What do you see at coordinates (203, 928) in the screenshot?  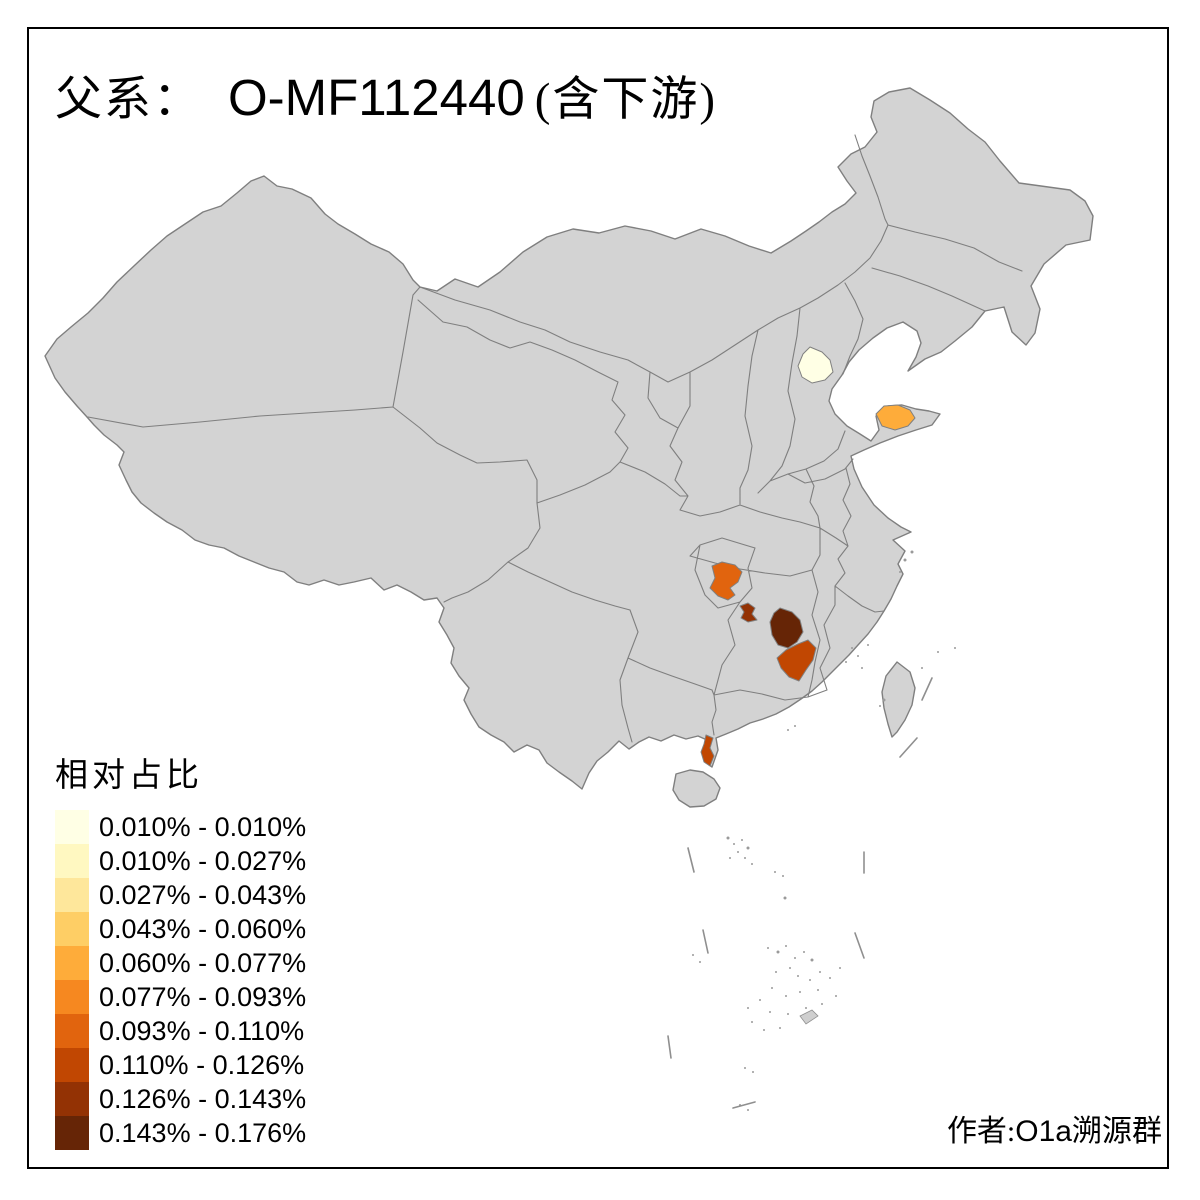 I see `legend-label: 0.043% - 0.060%` at bounding box center [203, 928].